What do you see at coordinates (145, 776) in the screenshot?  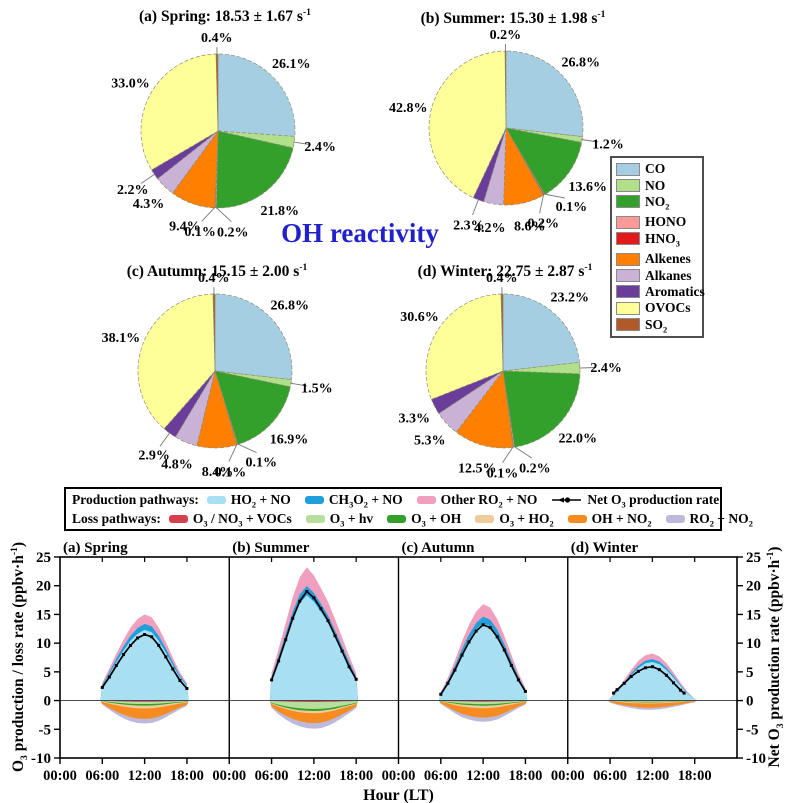 I see `x-tick-label: 12:00` at bounding box center [145, 776].